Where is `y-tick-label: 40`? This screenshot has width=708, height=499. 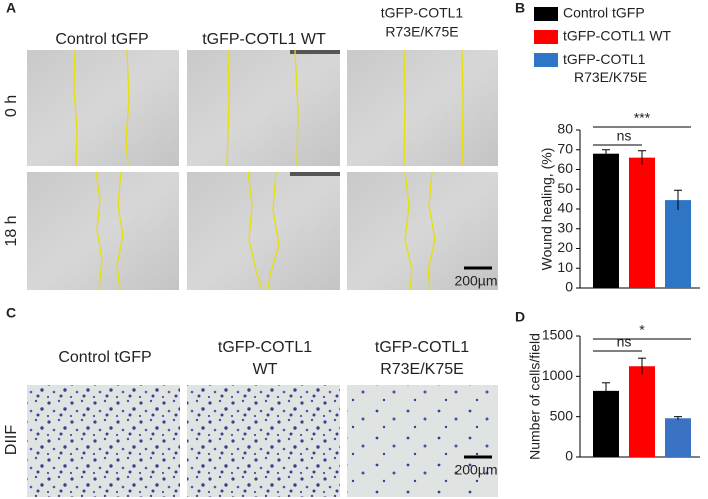 y-tick-label: 40 is located at coordinates (565, 208).